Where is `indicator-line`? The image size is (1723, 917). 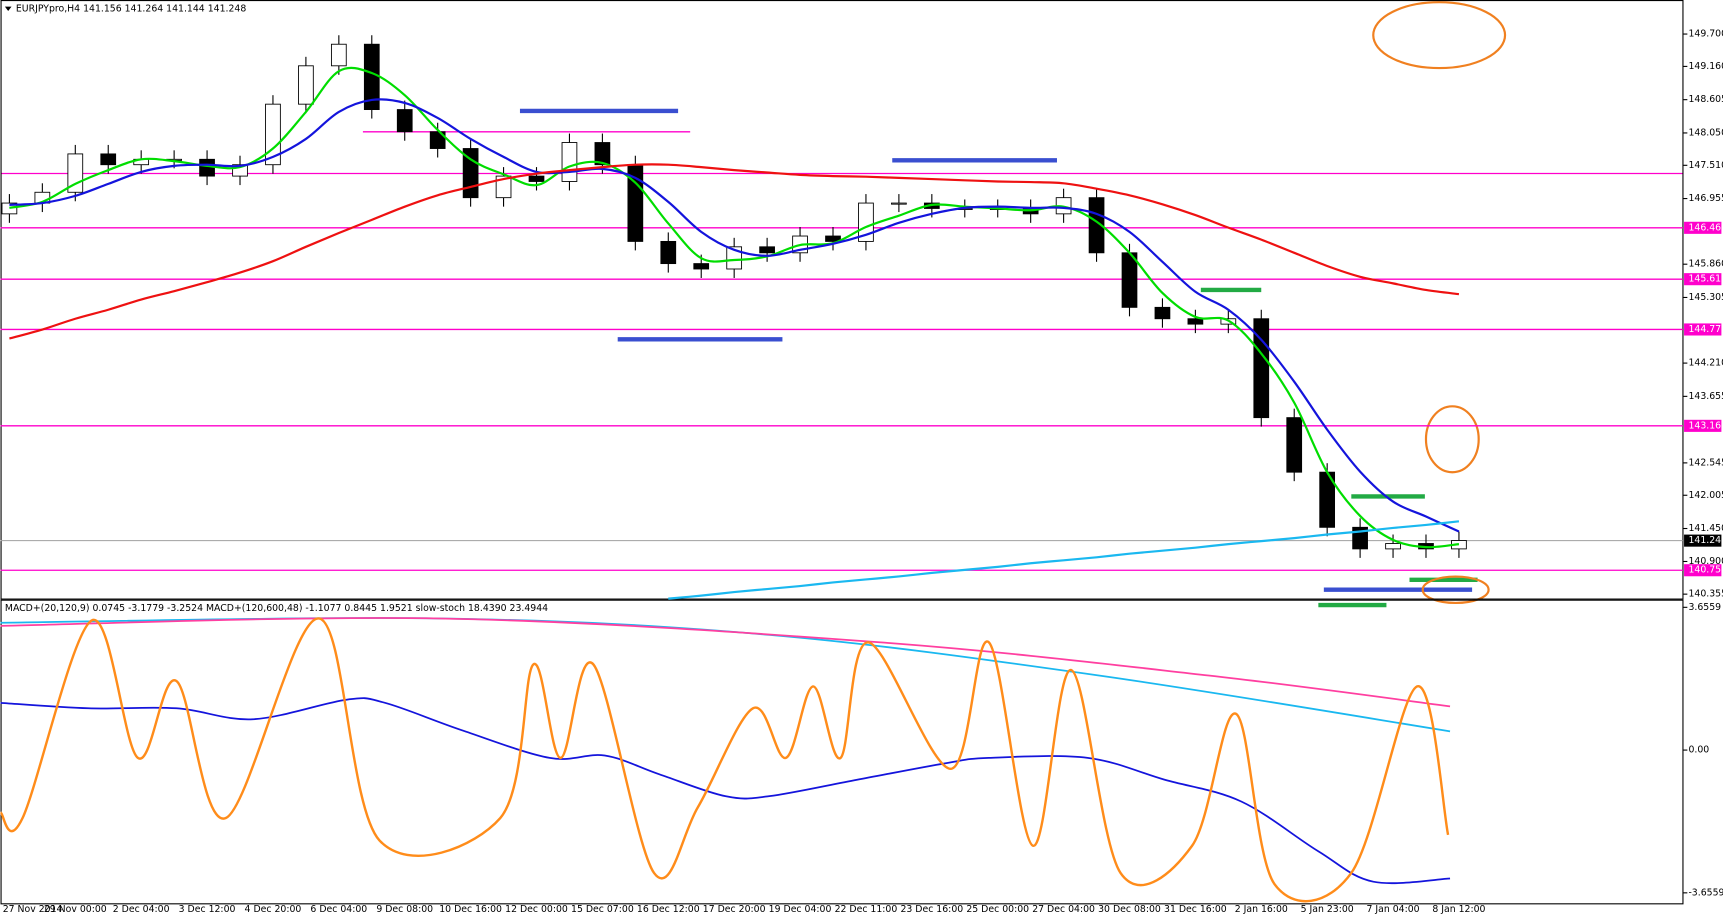
indicator-line is located at coordinates (725, 662).